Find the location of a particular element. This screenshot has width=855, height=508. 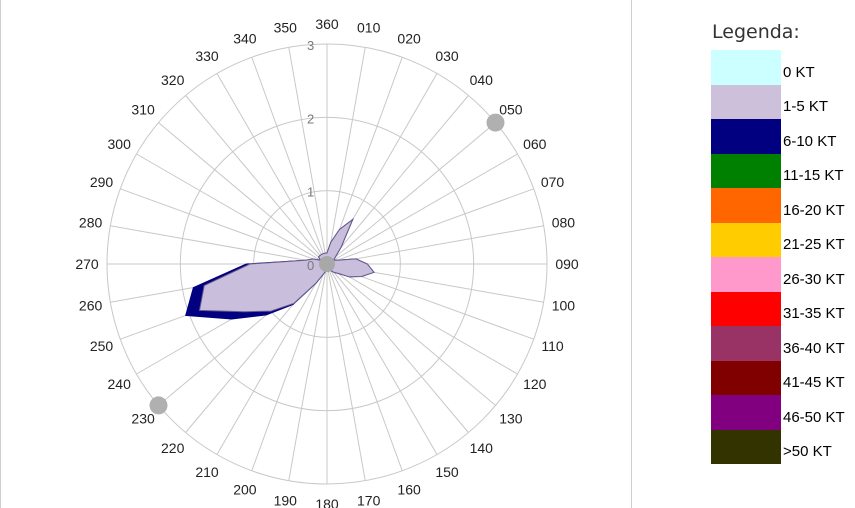

direction-label: 340 is located at coordinates (245, 39).